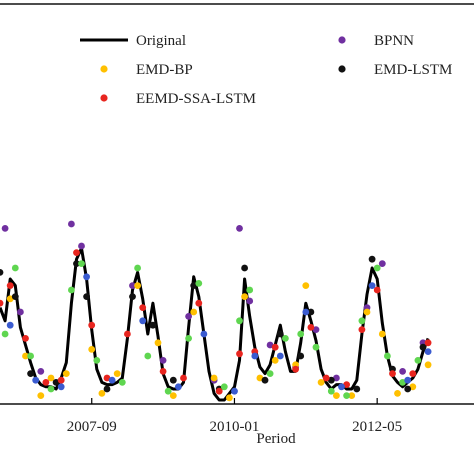  Describe the element at coordinates (104, 98) in the screenshot. I see `legend-swatch-eemd-ssa-lstm` at that location.